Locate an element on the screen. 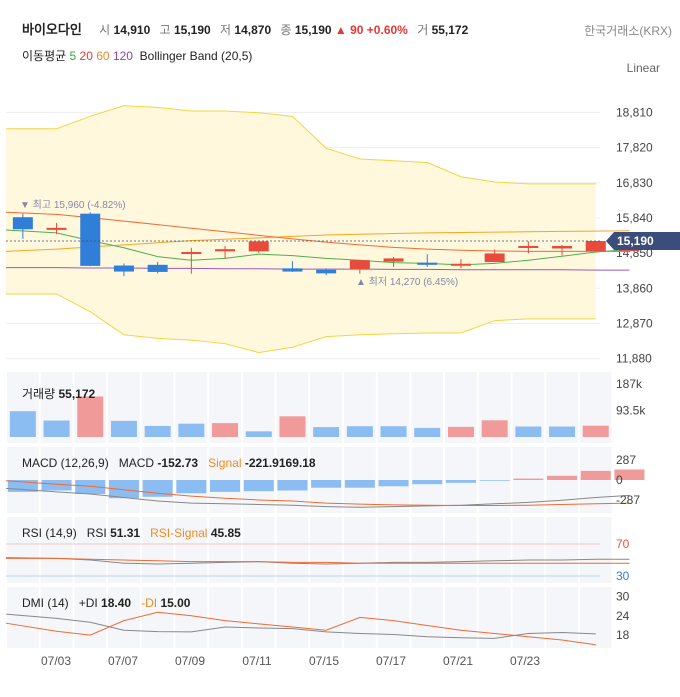 This screenshot has width=680, height=697. macd-tick-label: 0 is located at coordinates (619, 480).